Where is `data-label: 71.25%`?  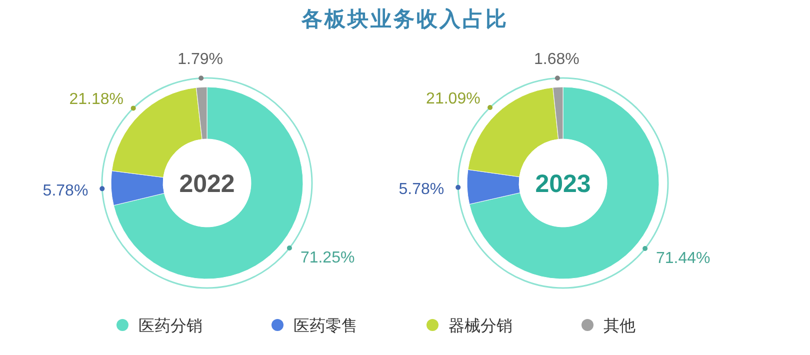 data-label: 71.25% is located at coordinates (327, 258).